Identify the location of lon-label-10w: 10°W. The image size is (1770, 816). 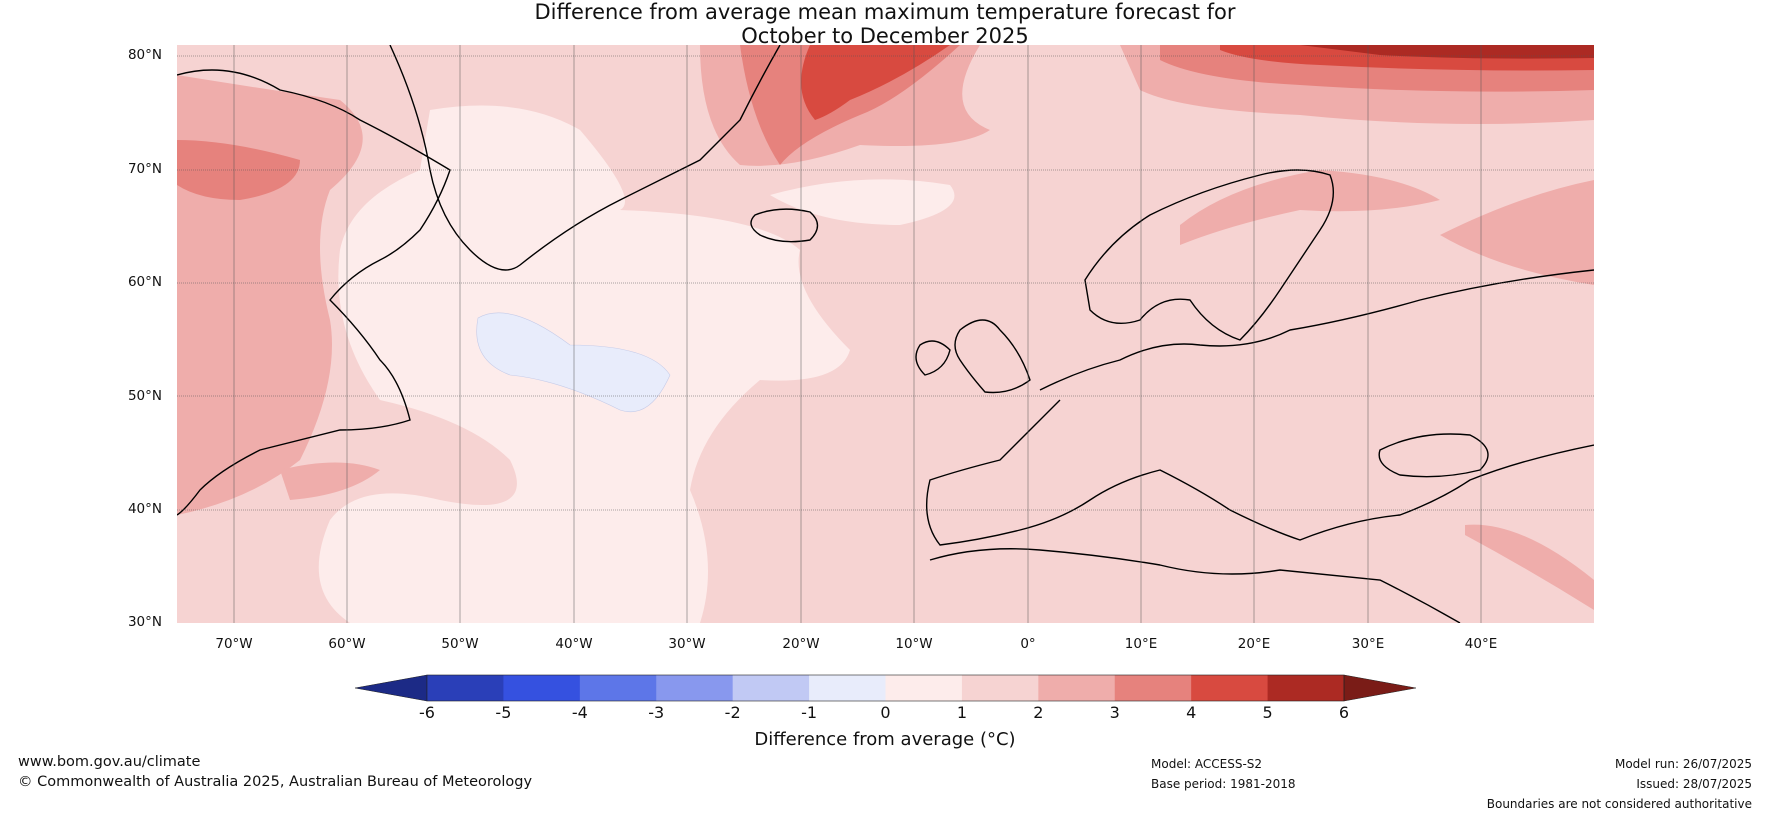
(914, 644).